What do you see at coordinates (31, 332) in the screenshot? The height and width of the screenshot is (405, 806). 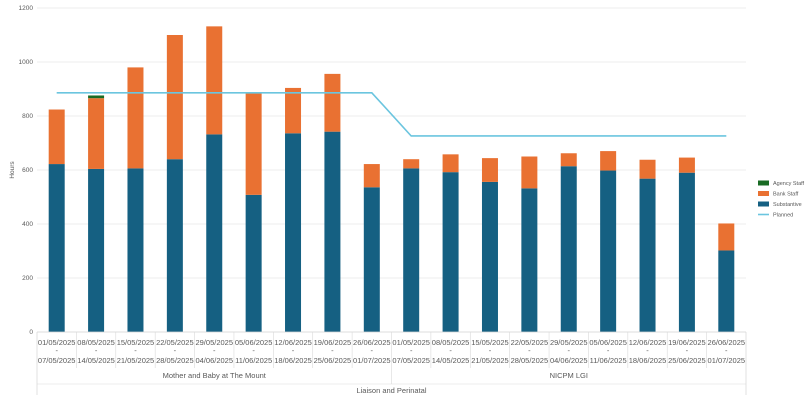 I see `y-tick-label: 0` at bounding box center [31, 332].